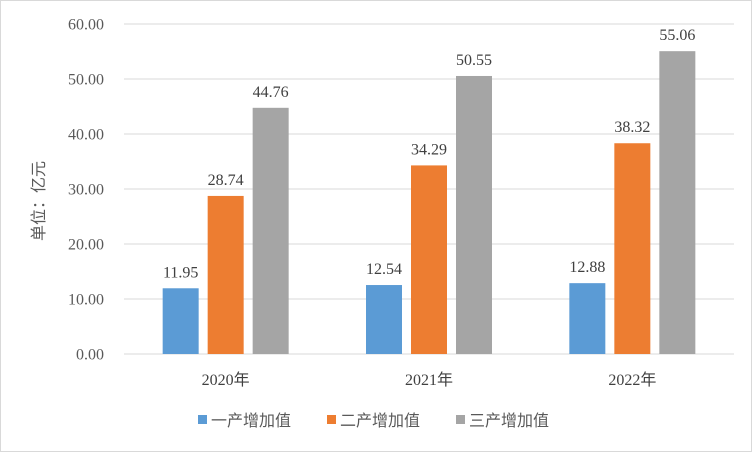  I want to click on legend-label: 一产增加值, so click(251, 420).